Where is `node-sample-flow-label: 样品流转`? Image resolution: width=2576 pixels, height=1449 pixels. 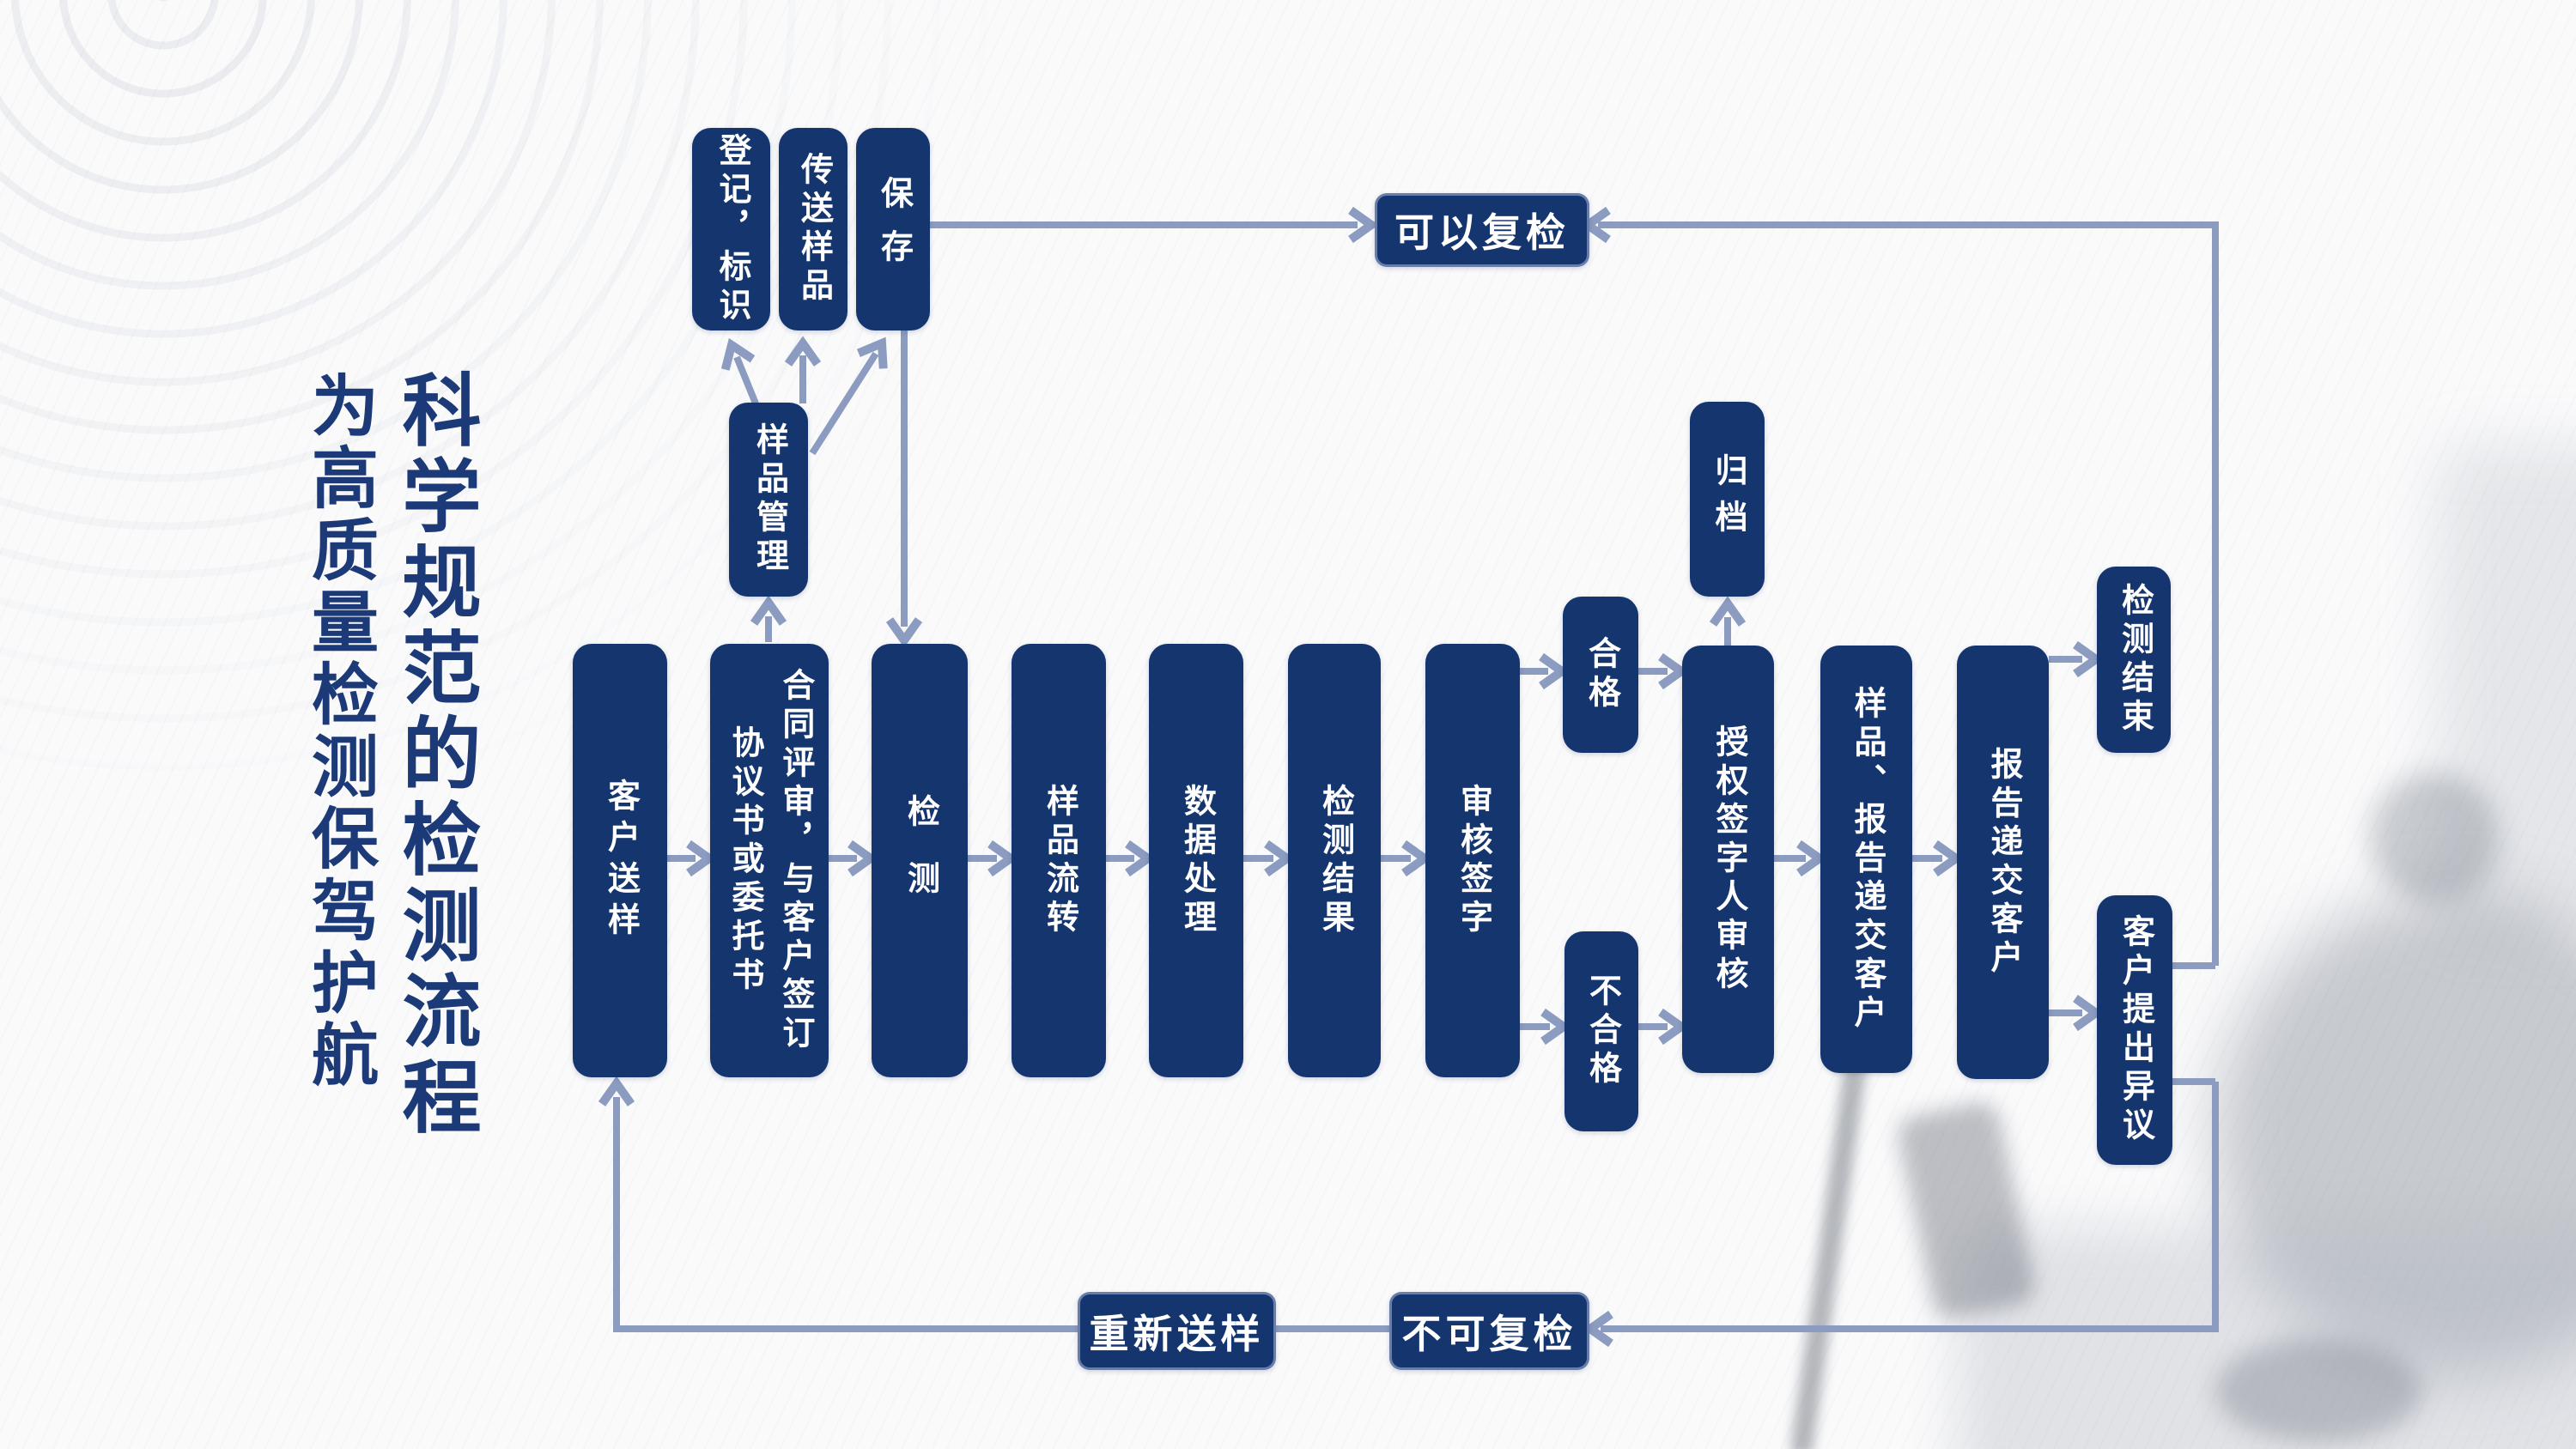 node-sample-flow-label: 样品流转 is located at coordinates (1060, 860).